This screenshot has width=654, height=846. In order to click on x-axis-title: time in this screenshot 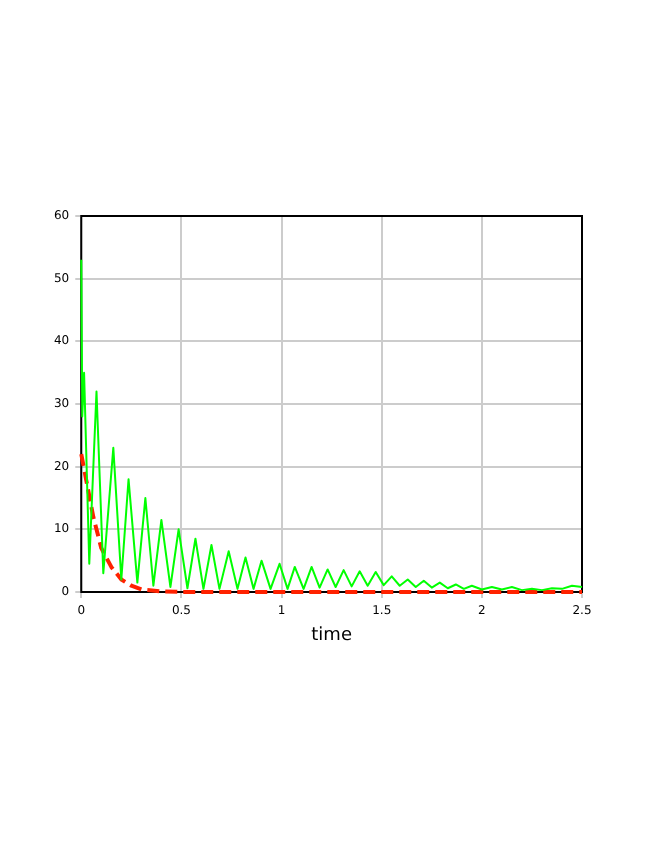, I will do `click(332, 635)`.